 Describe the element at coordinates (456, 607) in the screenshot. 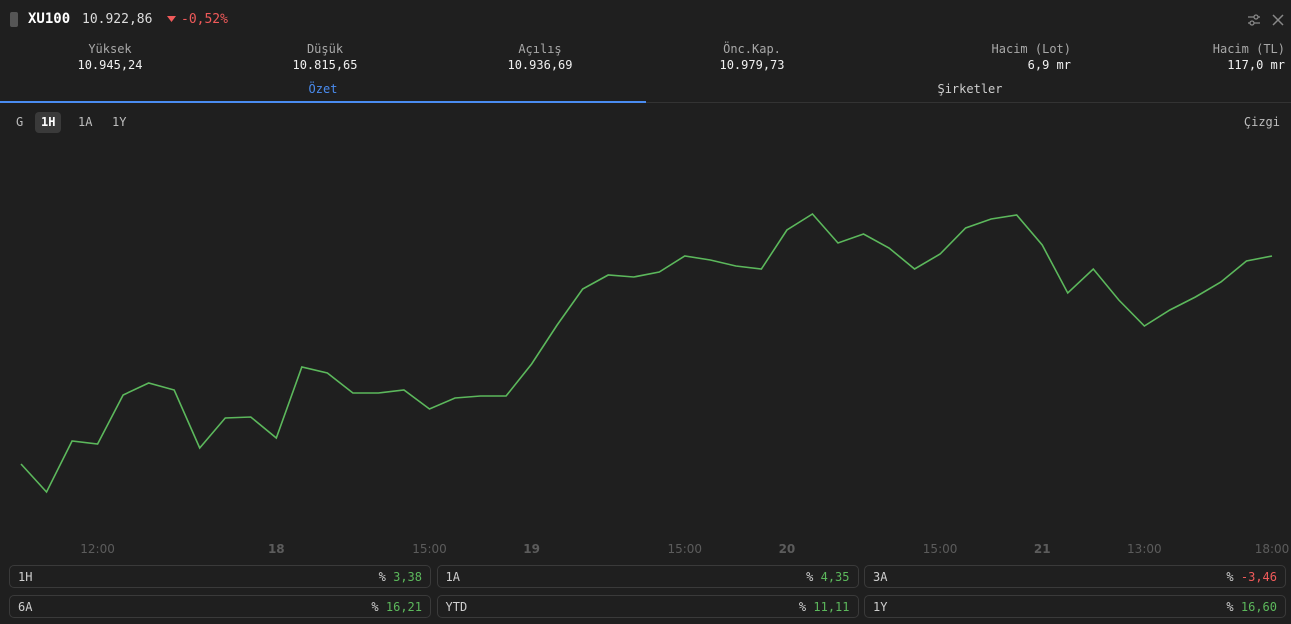

I see `performance-label: YTD` at that location.